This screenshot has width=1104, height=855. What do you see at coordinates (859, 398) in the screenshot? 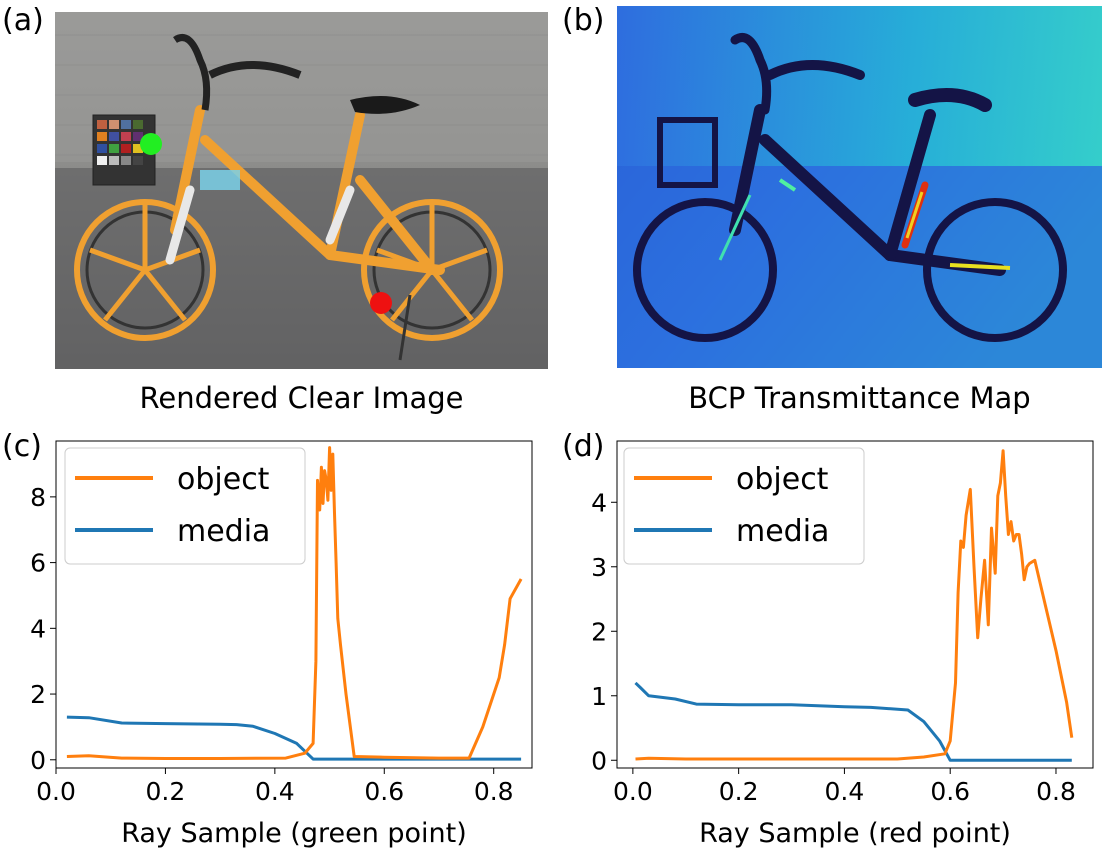
I see `caption-b: BCP Transmittance Map` at bounding box center [859, 398].